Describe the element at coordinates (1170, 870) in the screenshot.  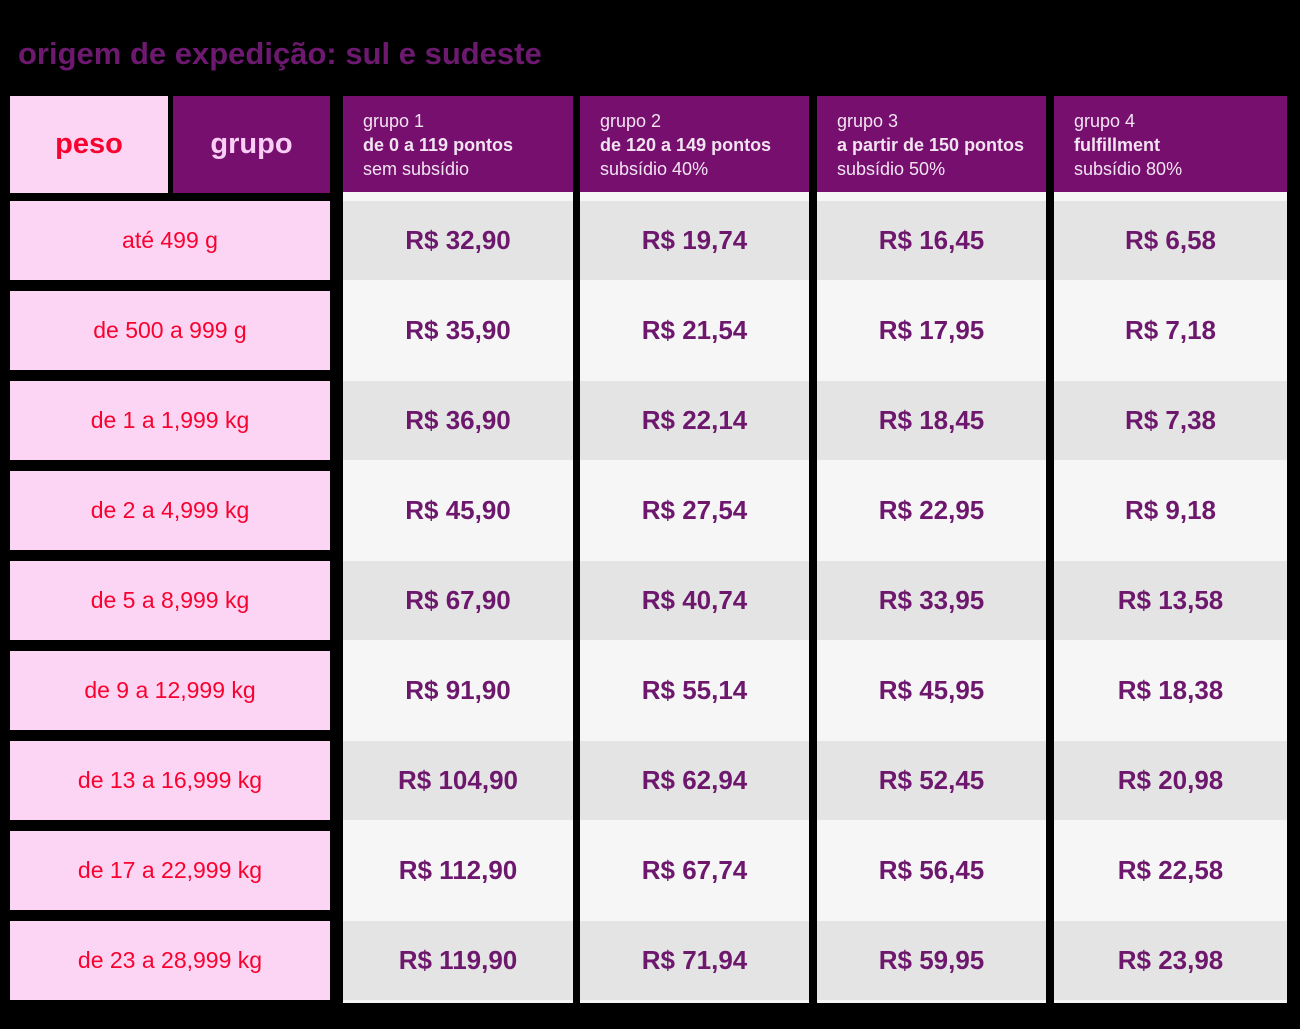
I see `price-cell: R$ 22,58` at that location.